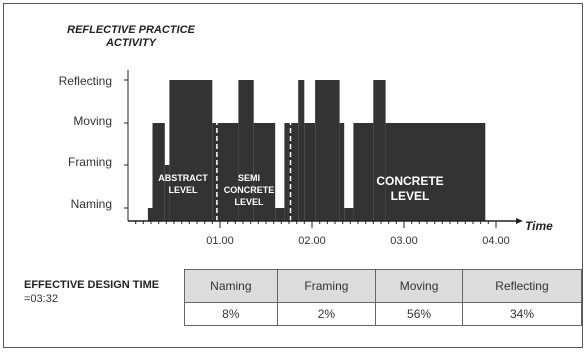 This screenshot has width=587, height=352. I want to click on value-naming: 8%, so click(231, 314).